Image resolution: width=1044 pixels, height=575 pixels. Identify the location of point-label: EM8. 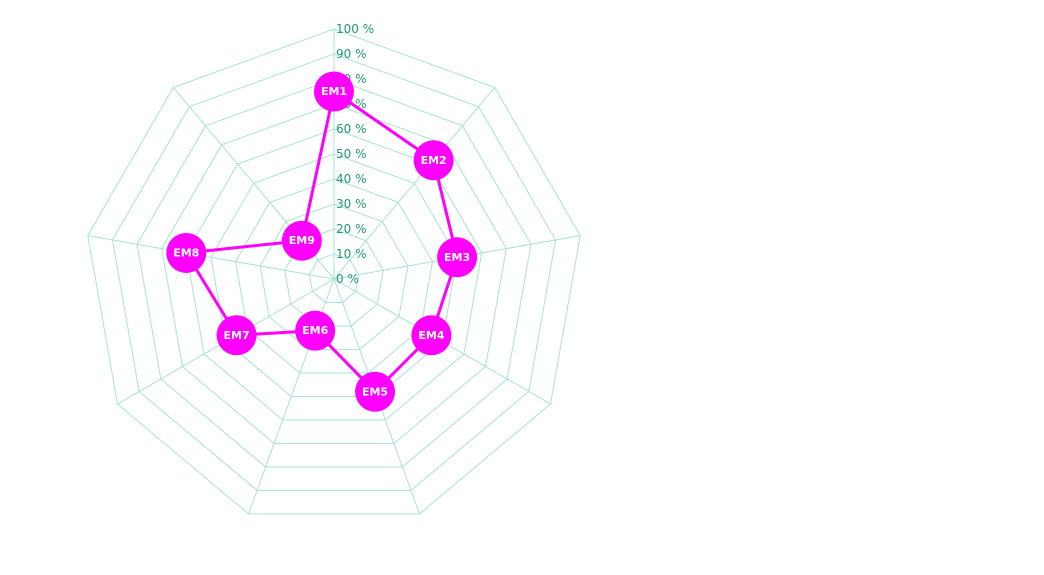
(186, 252).